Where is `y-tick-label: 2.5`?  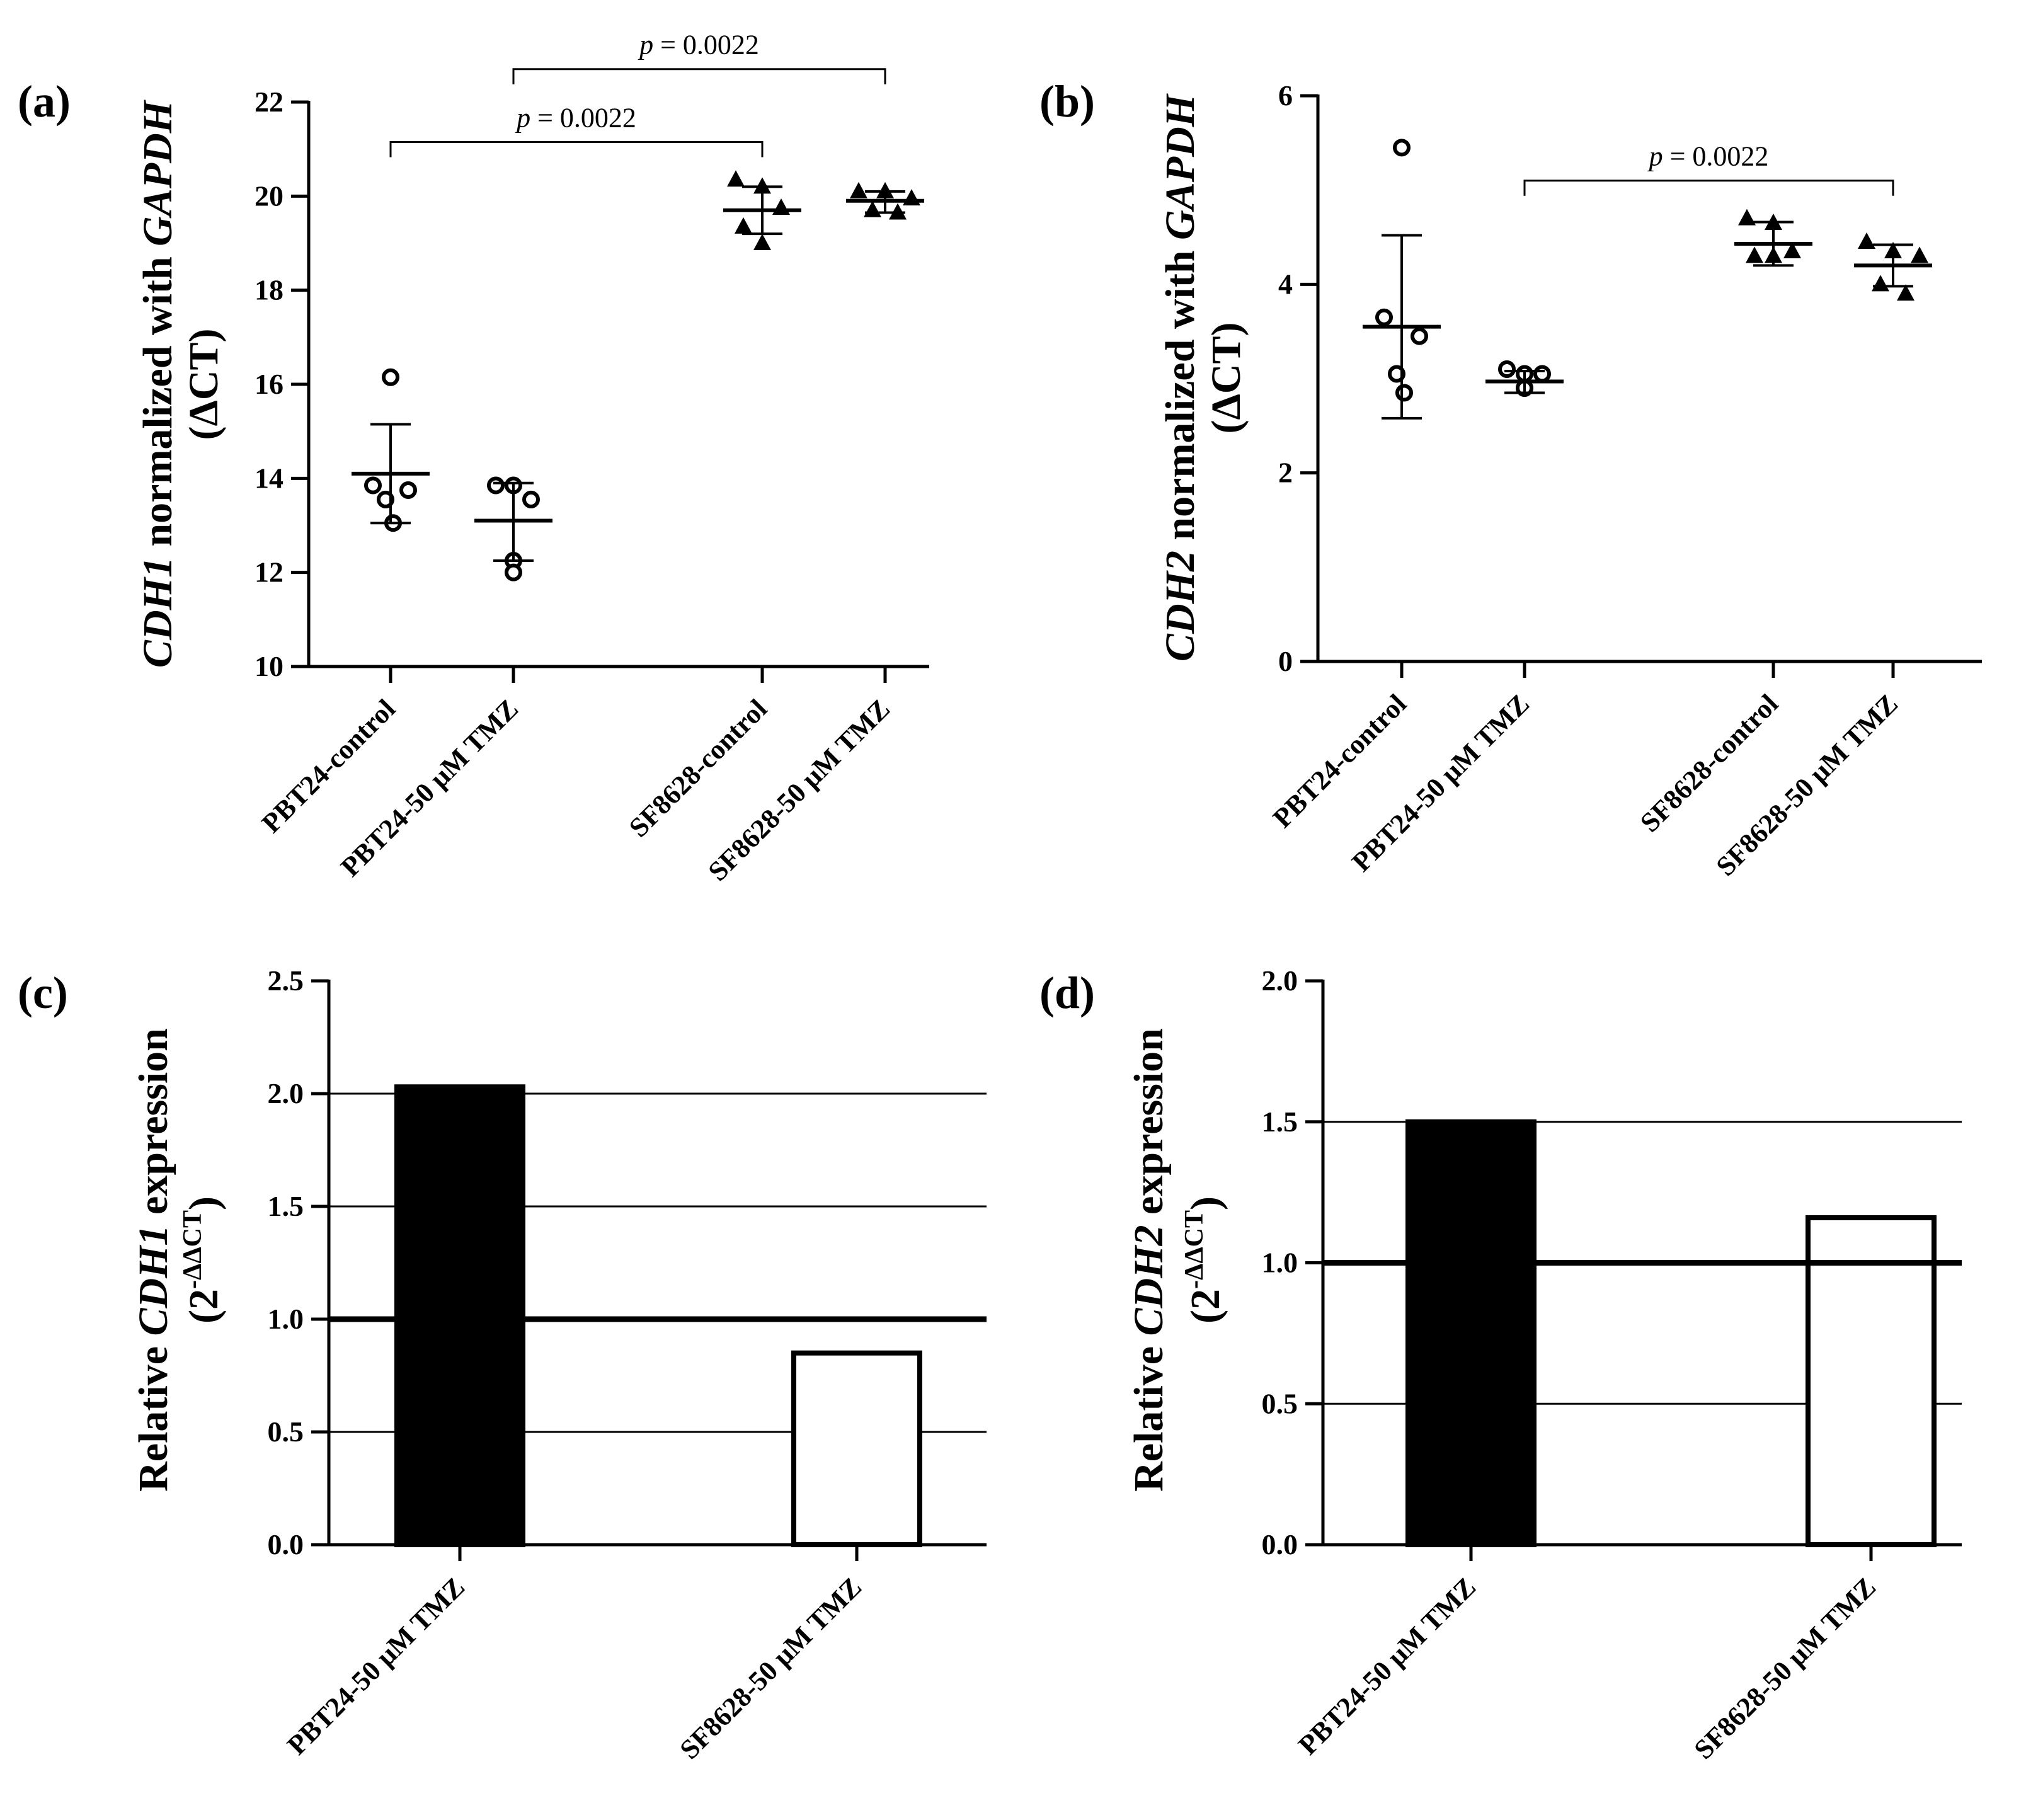
y-tick-label: 2.5 is located at coordinates (286, 980).